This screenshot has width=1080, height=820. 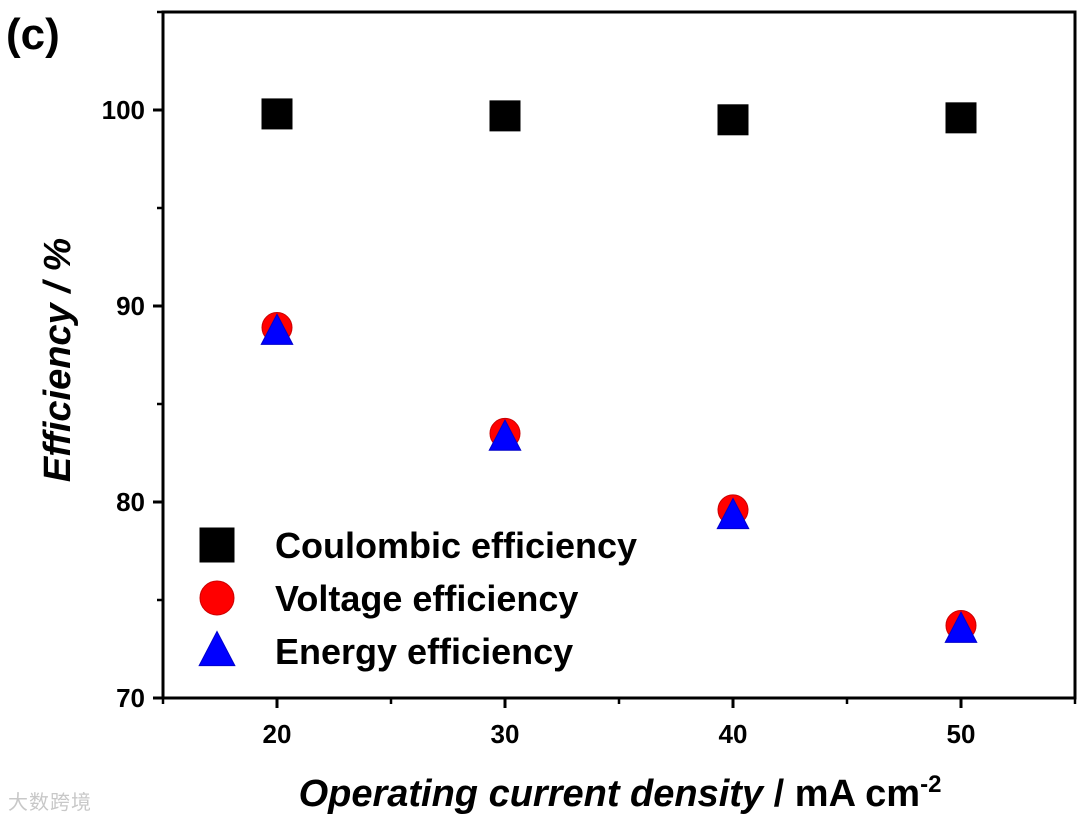 What do you see at coordinates (424, 651) in the screenshot?
I see `legend-label: Energy efficiency` at bounding box center [424, 651].